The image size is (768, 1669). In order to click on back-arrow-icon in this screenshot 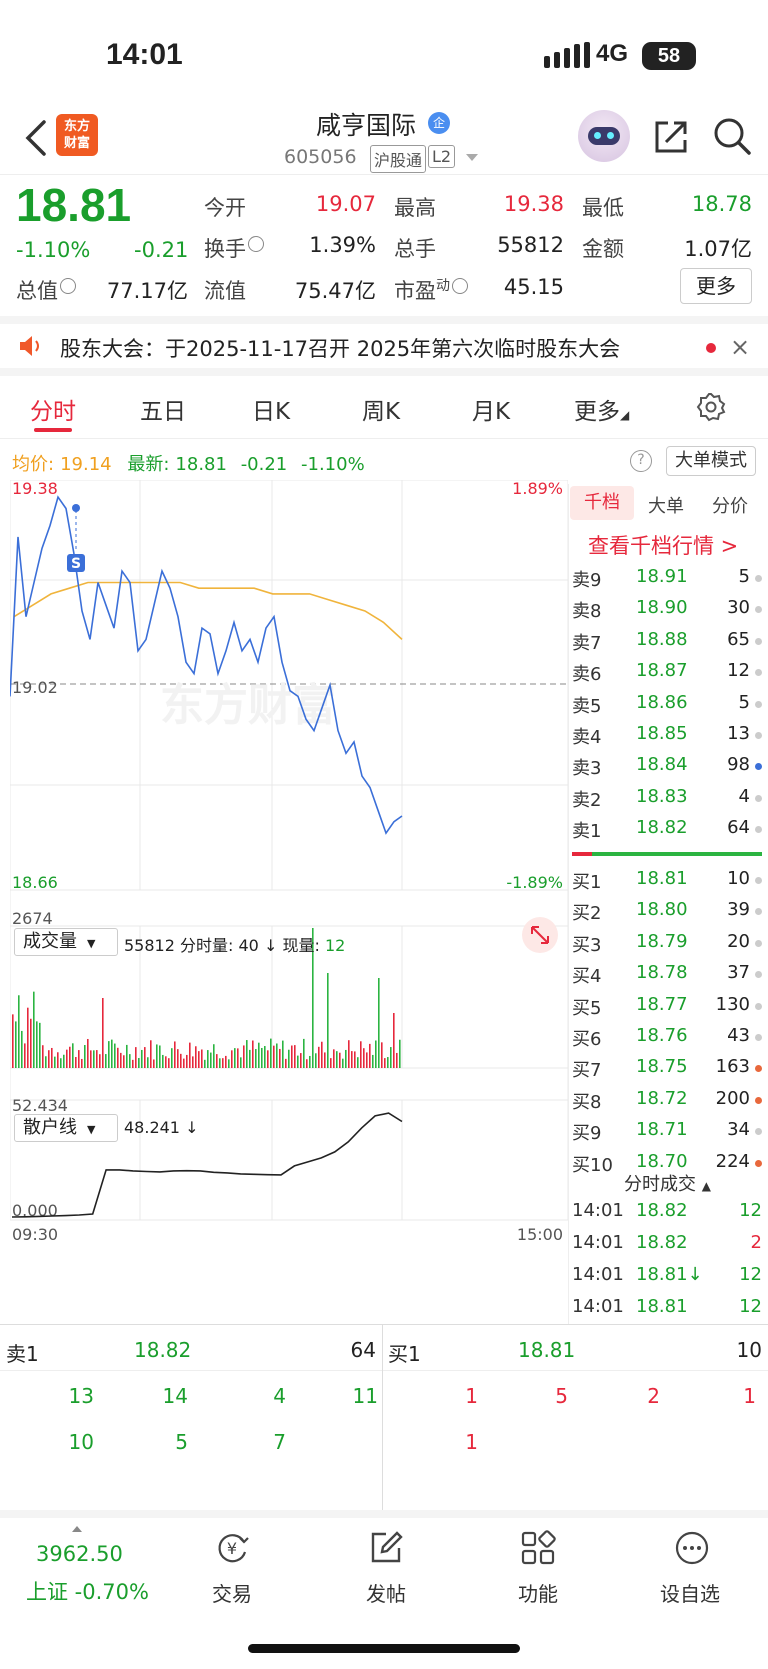, I will do `click(36, 138)`.